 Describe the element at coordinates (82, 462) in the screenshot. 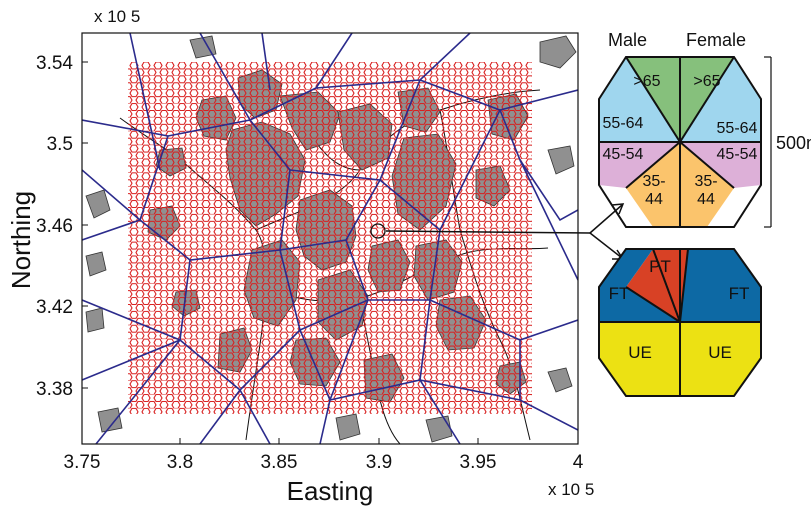

I see `x-tick-label: 3.75` at that location.